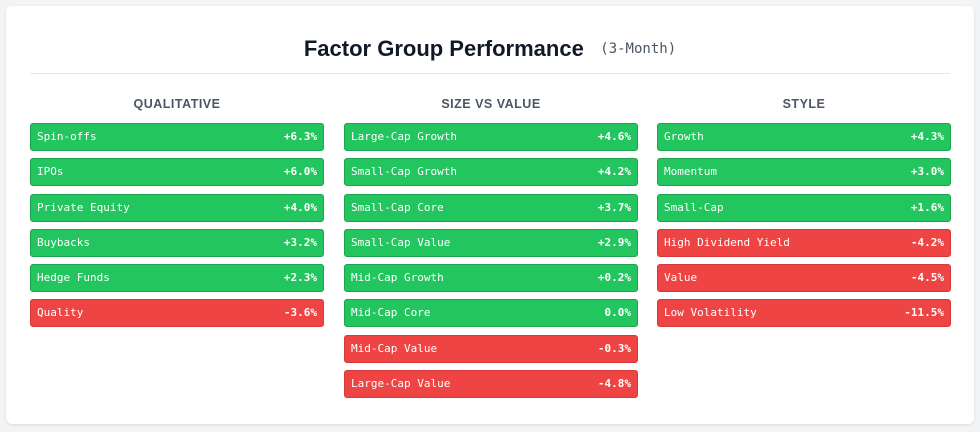 The image size is (980, 432). What do you see at coordinates (618, 313) in the screenshot?
I see `factor-value: 0.0%` at bounding box center [618, 313].